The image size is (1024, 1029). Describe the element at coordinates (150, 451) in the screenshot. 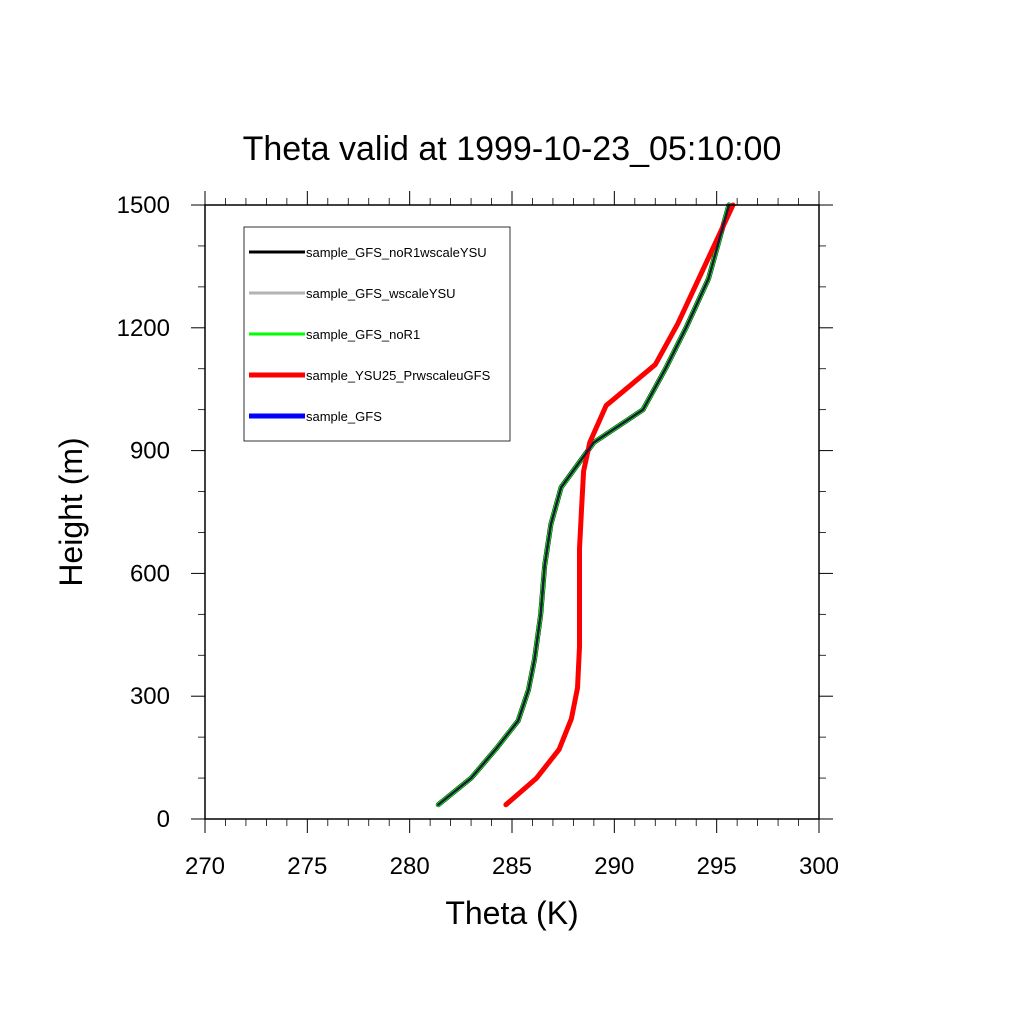

I see `y-tick-label: 900` at that location.